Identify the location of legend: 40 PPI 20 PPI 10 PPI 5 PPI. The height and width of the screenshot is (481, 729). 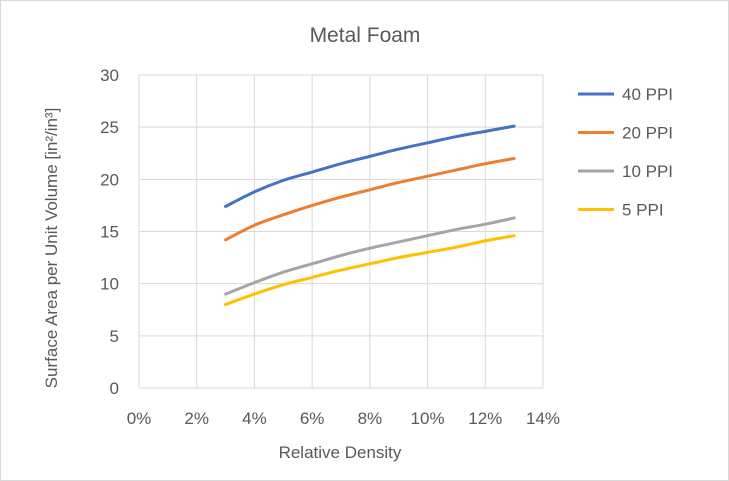
(625, 152).